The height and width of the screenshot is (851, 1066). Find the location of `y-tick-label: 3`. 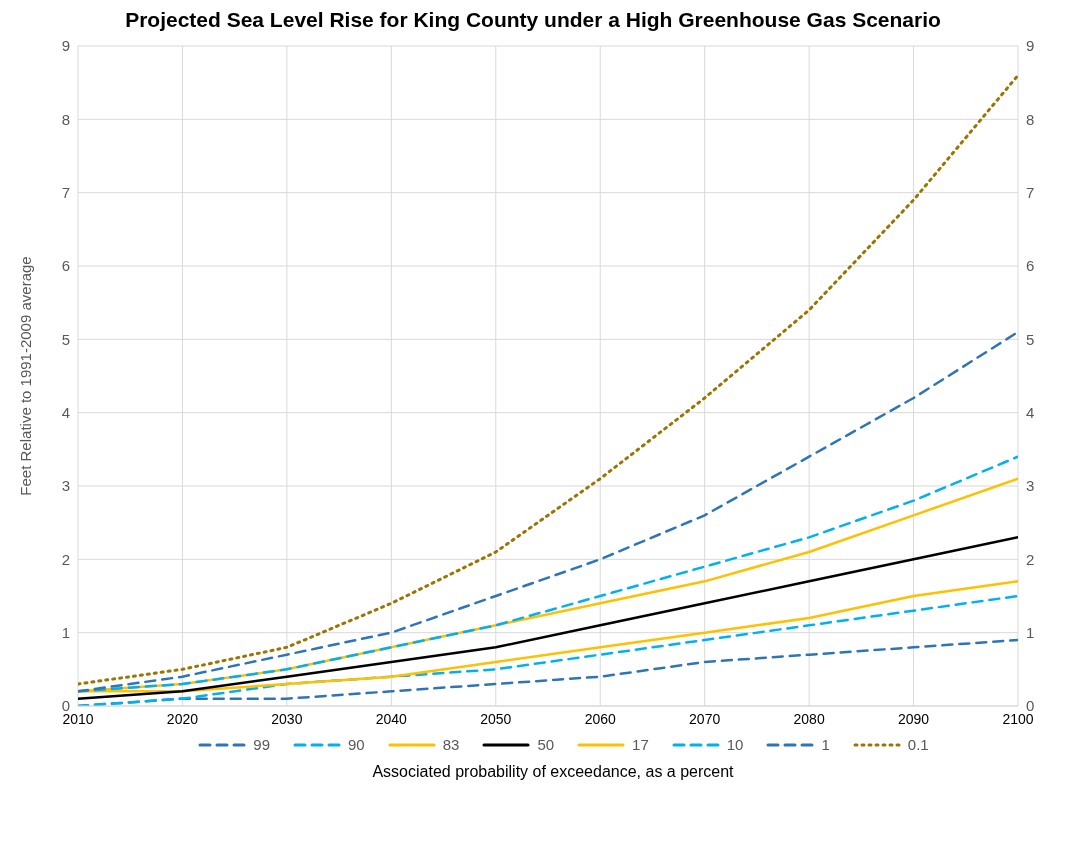

y-tick-label: 3 is located at coordinates (65, 486).